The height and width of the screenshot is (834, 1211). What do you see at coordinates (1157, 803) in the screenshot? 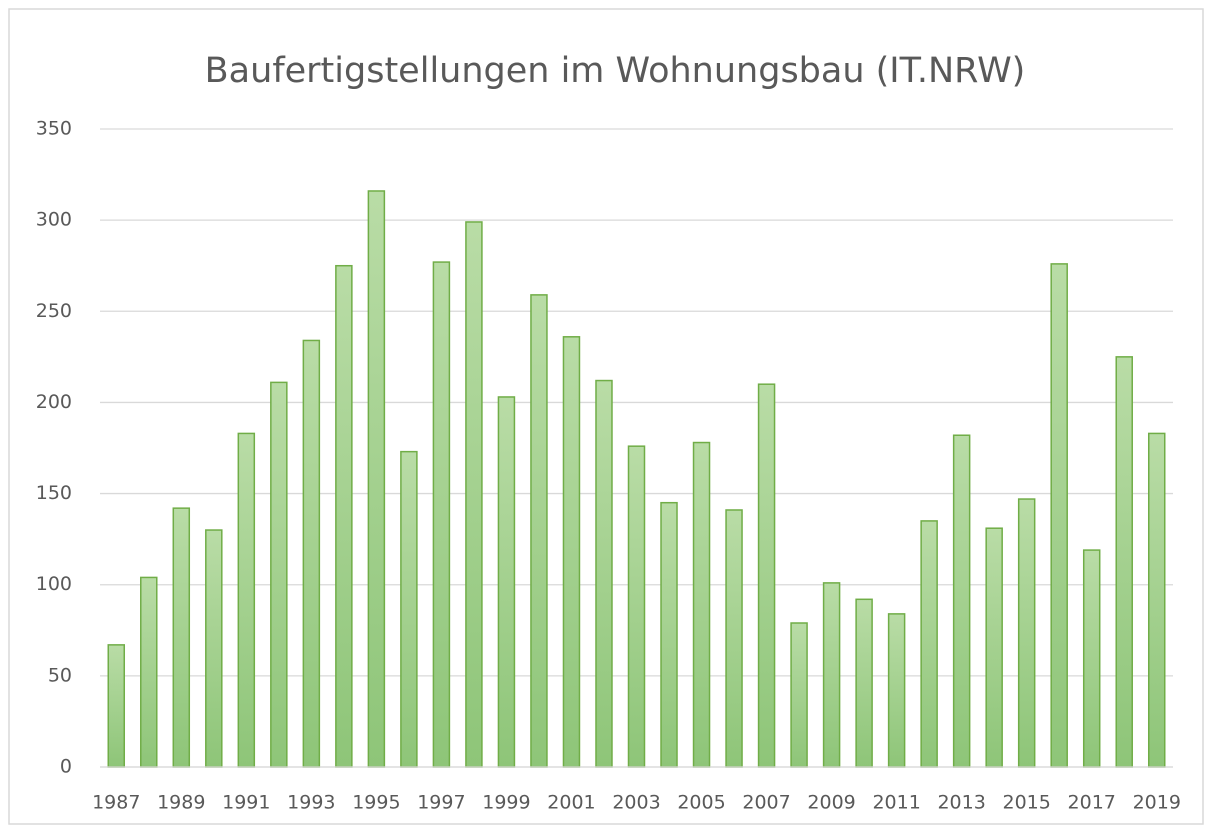
I see `x-tick-label: 2019` at bounding box center [1157, 803].